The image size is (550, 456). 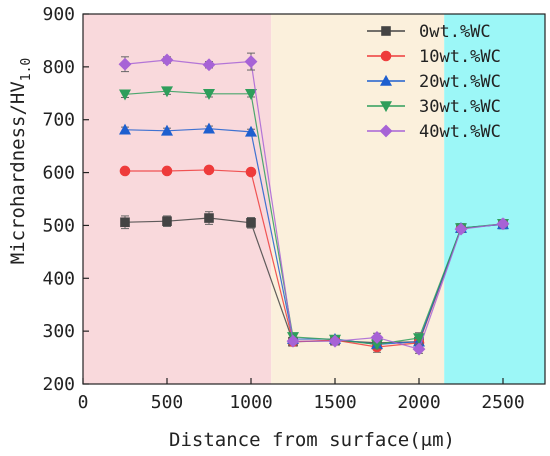 I want to click on y-tick-label: 300, so click(x=58, y=331).